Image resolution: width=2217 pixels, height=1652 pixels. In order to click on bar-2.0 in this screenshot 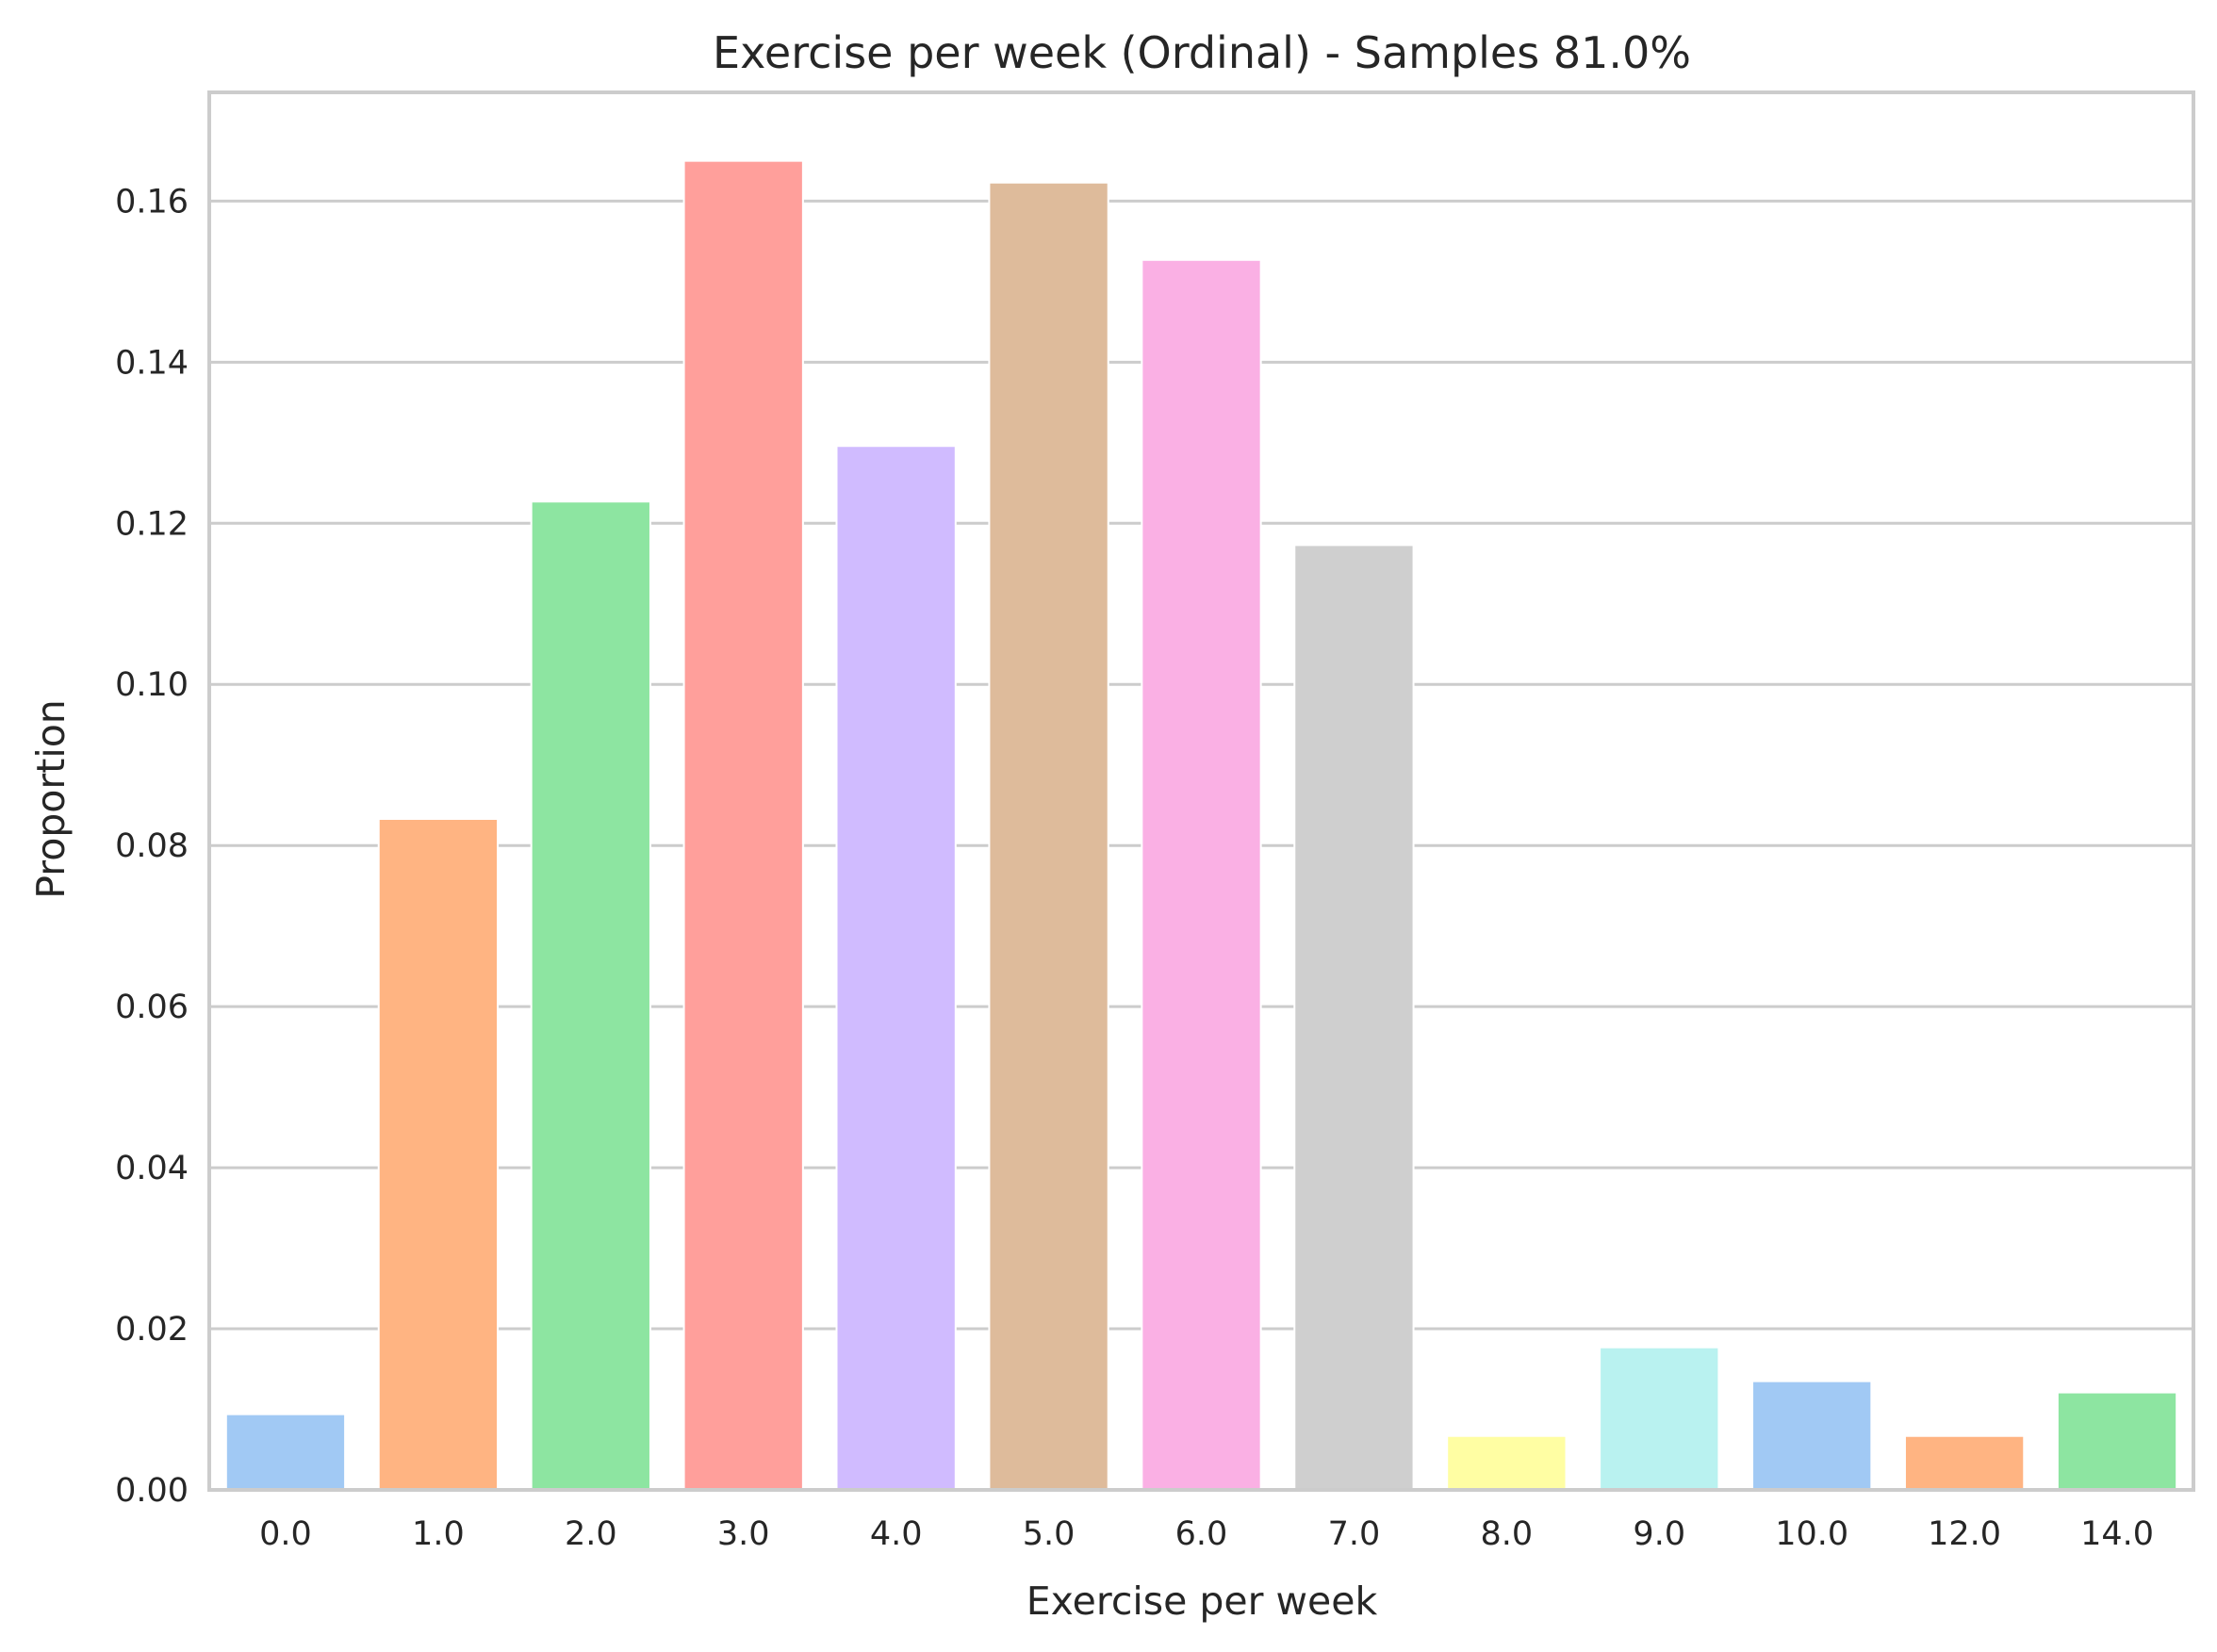, I will do `click(590, 996)`.